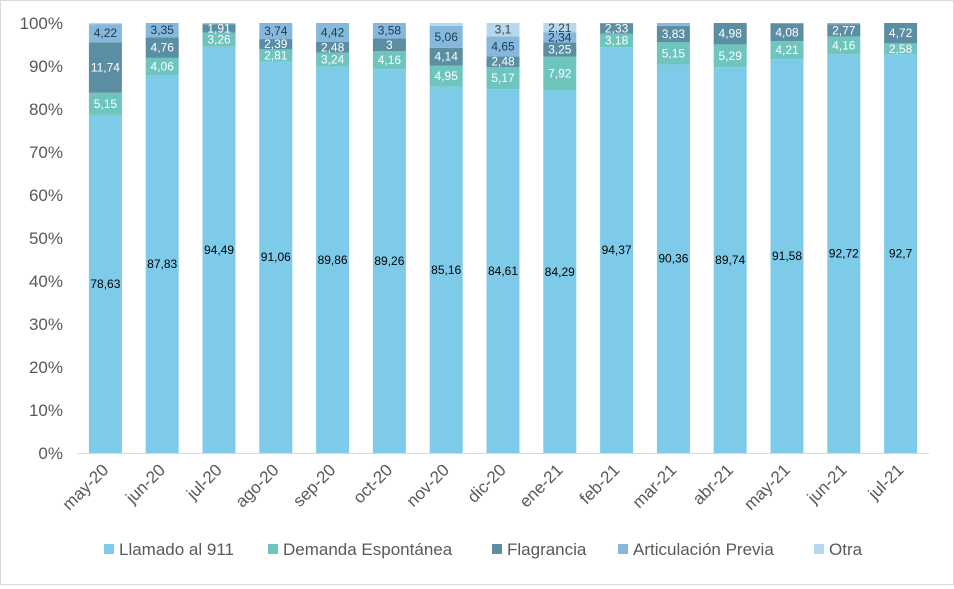  What do you see at coordinates (333, 33) in the screenshot?
I see `data-label: 4,42` at bounding box center [333, 33].